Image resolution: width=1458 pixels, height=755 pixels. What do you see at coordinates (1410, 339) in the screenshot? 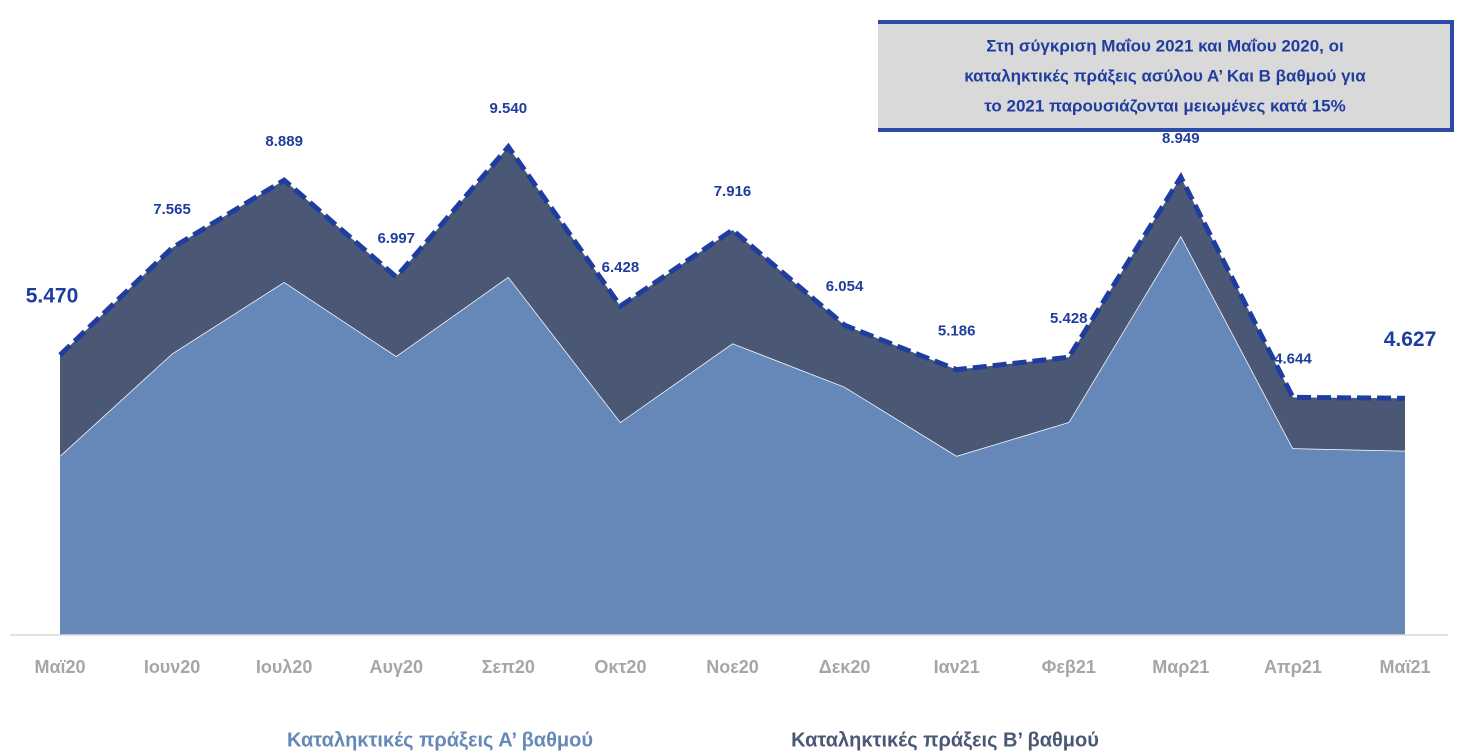
I see `data-label: 4.627` at bounding box center [1410, 339].